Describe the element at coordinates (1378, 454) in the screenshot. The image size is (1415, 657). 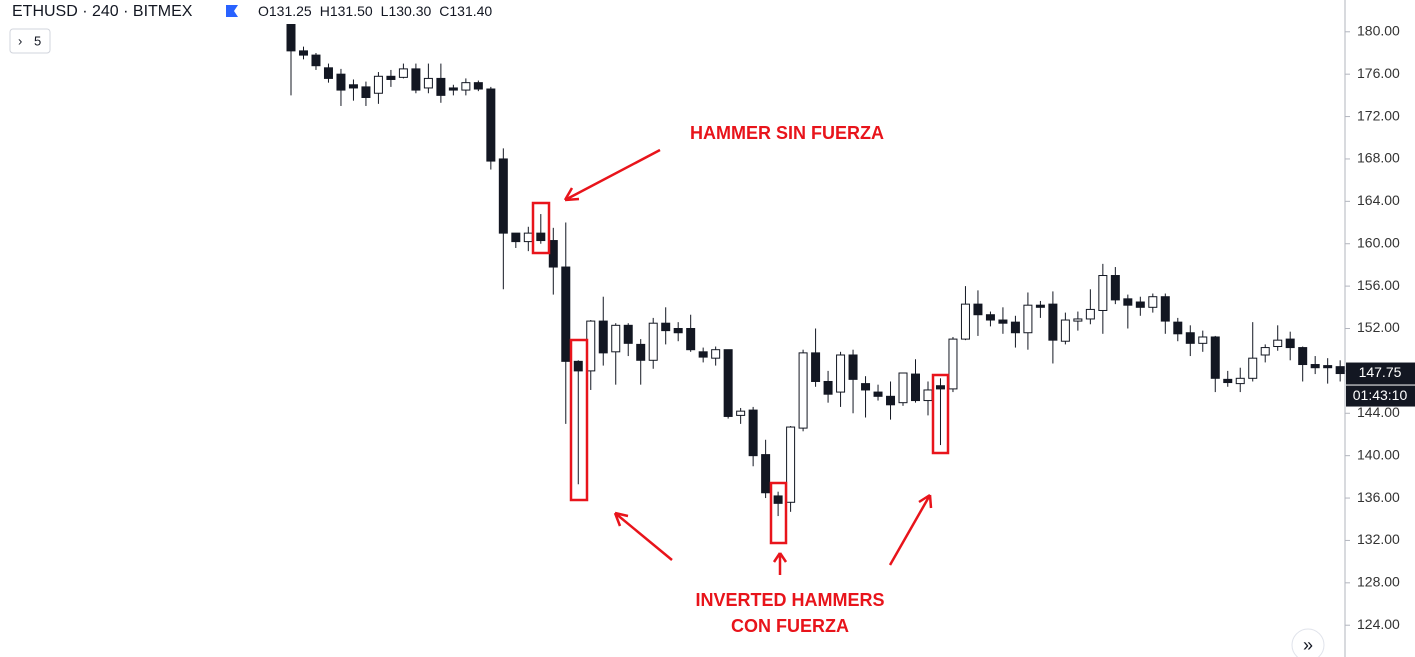
I see `y-tick-label: 140.00` at that location.